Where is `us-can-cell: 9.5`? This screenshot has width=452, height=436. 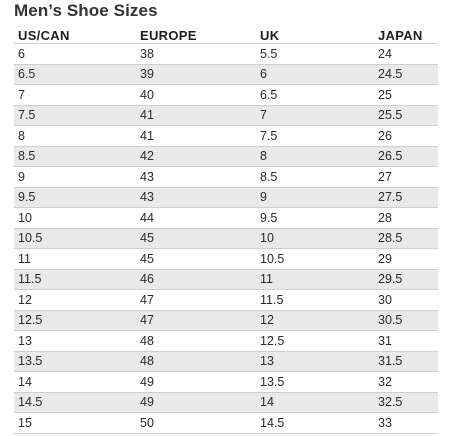 us-can-cell: 9.5 is located at coordinates (75, 197).